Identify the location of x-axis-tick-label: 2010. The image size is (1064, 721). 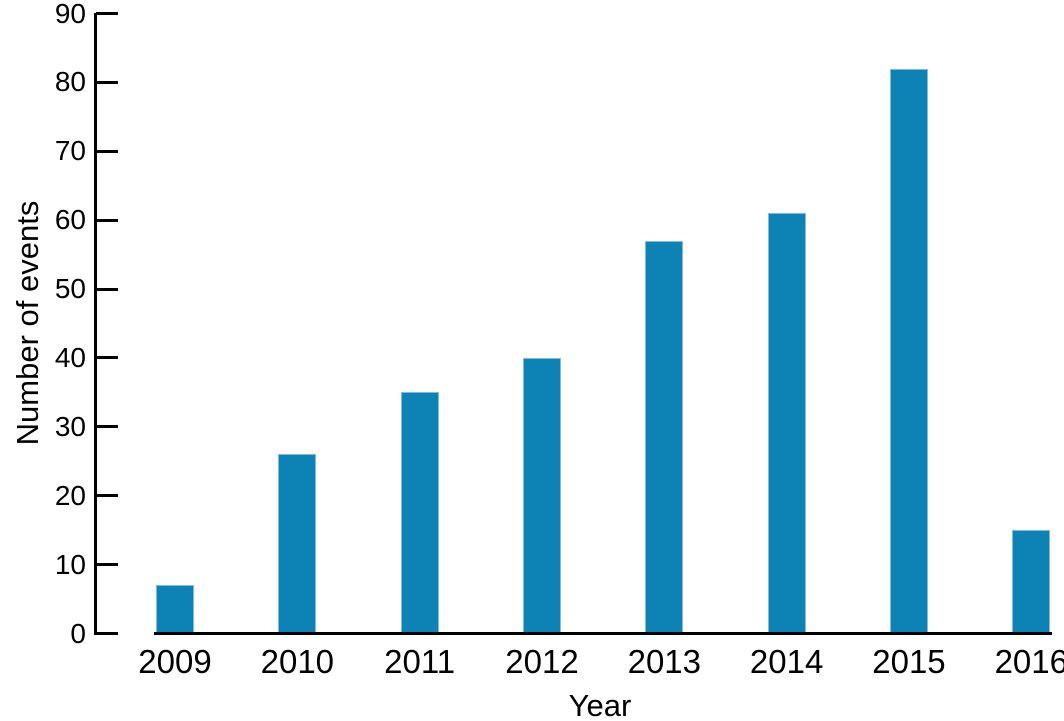
(297, 661).